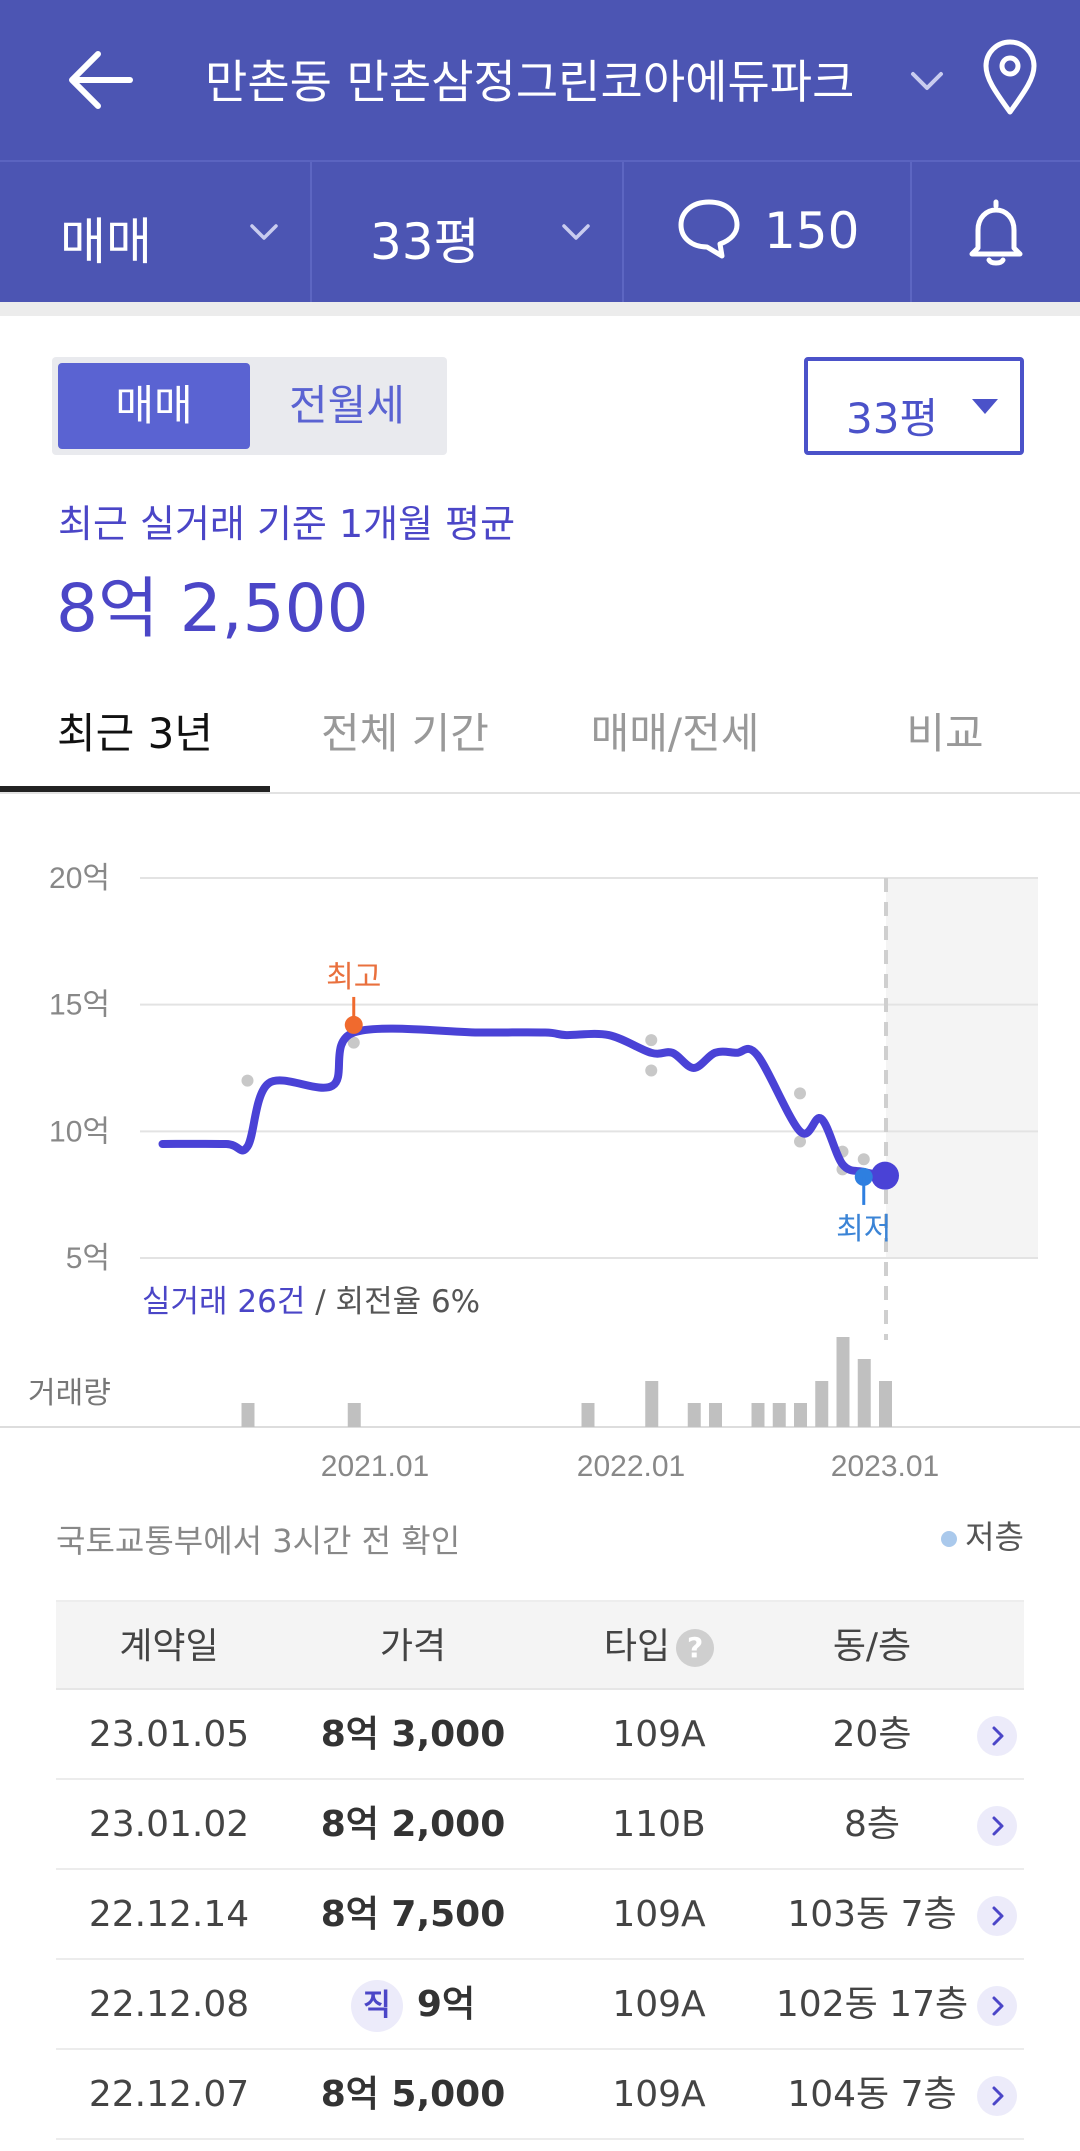  I want to click on app-header: 만촌동 만촌삼정그린코아에듀파크, so click(540, 80).